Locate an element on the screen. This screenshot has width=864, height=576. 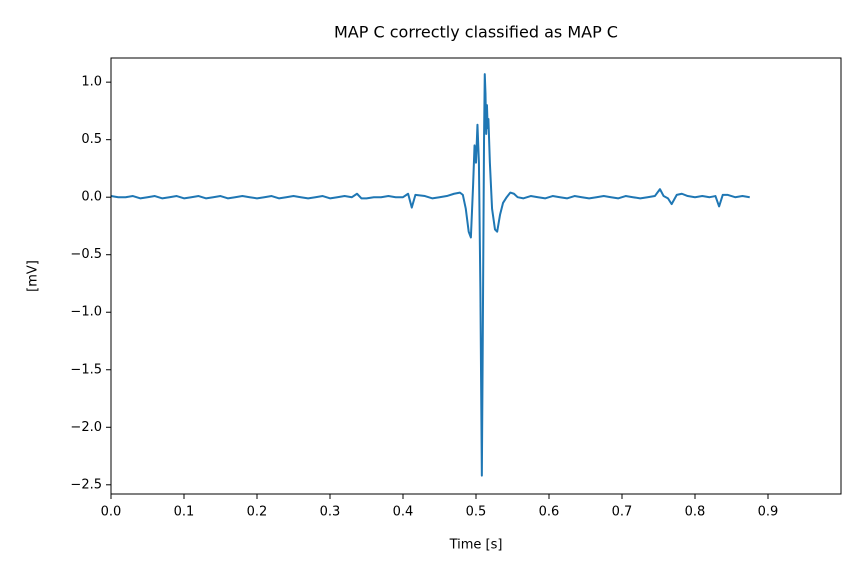
y-tick-label: 0.0 is located at coordinates (91, 197).